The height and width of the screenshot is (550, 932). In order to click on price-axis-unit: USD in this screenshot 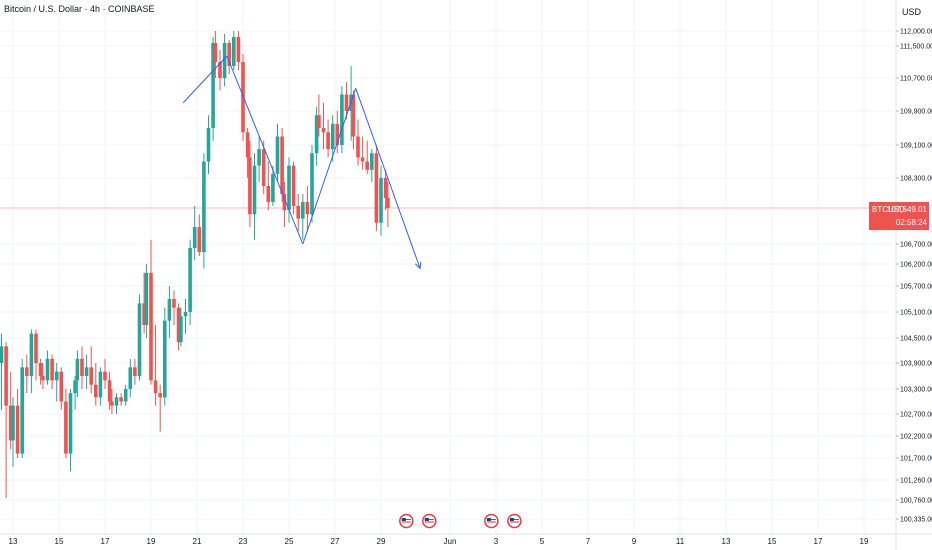, I will do `click(912, 12)`.